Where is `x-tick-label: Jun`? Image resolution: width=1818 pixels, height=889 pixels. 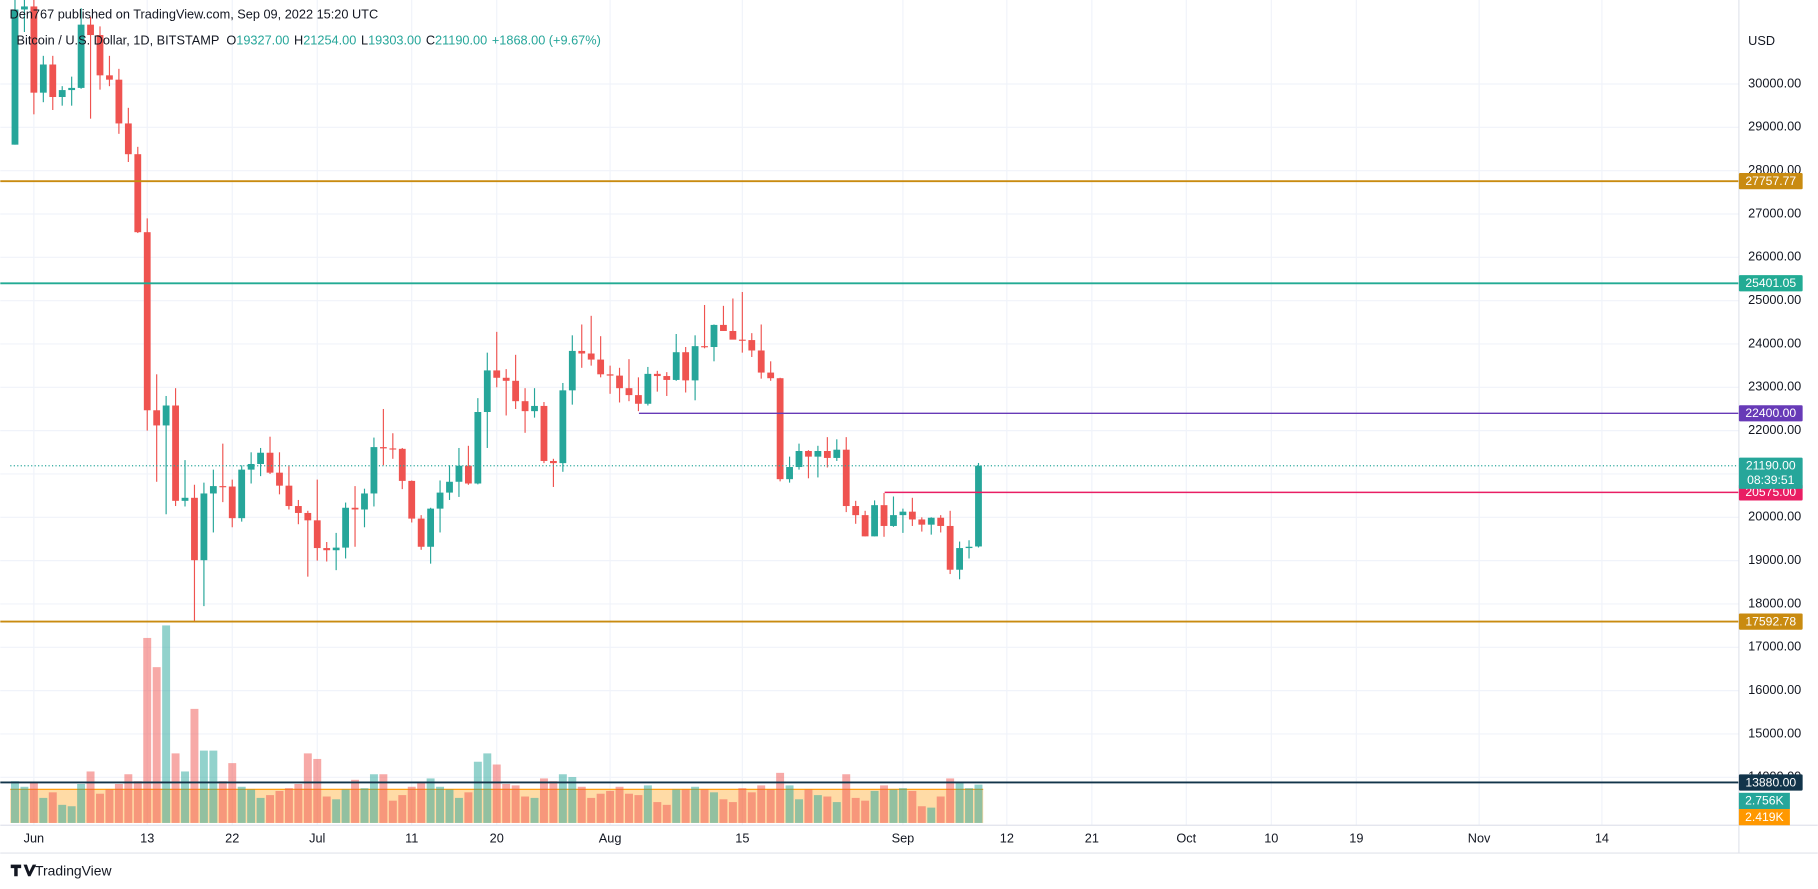
x-tick-label: Jun is located at coordinates (34, 838).